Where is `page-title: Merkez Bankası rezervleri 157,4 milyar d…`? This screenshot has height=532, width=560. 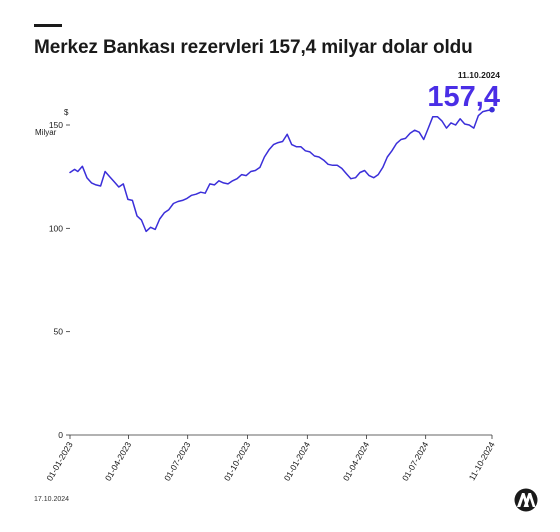
page-title: Merkez Bankası rezervleri 157,4 milyar d… is located at coordinates (253, 47).